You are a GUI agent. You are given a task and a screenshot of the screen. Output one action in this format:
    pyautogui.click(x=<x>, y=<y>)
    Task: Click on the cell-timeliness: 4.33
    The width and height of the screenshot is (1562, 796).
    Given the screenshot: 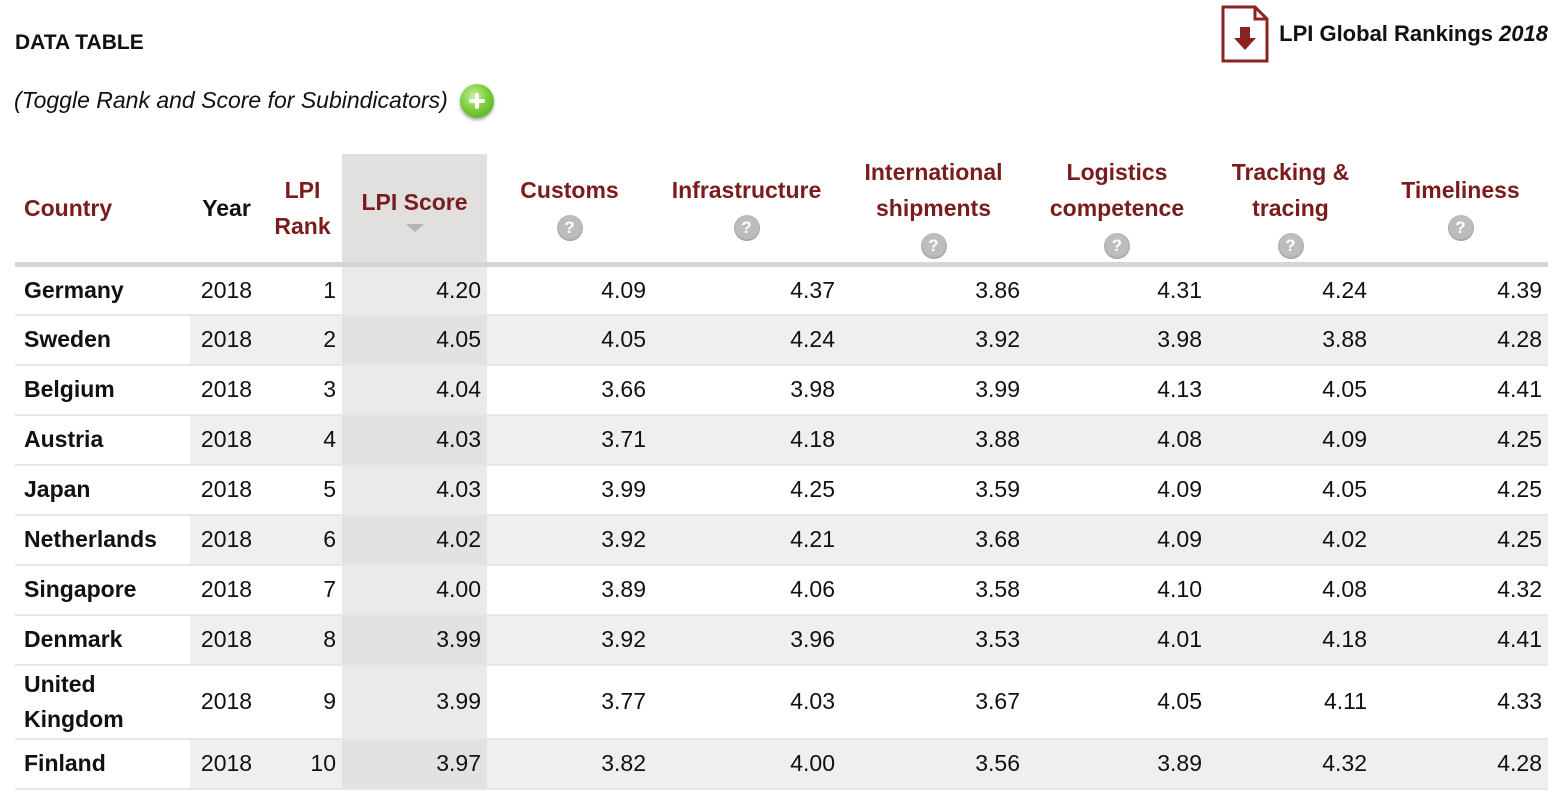 What is the action you would take?
    pyautogui.click(x=1460, y=702)
    